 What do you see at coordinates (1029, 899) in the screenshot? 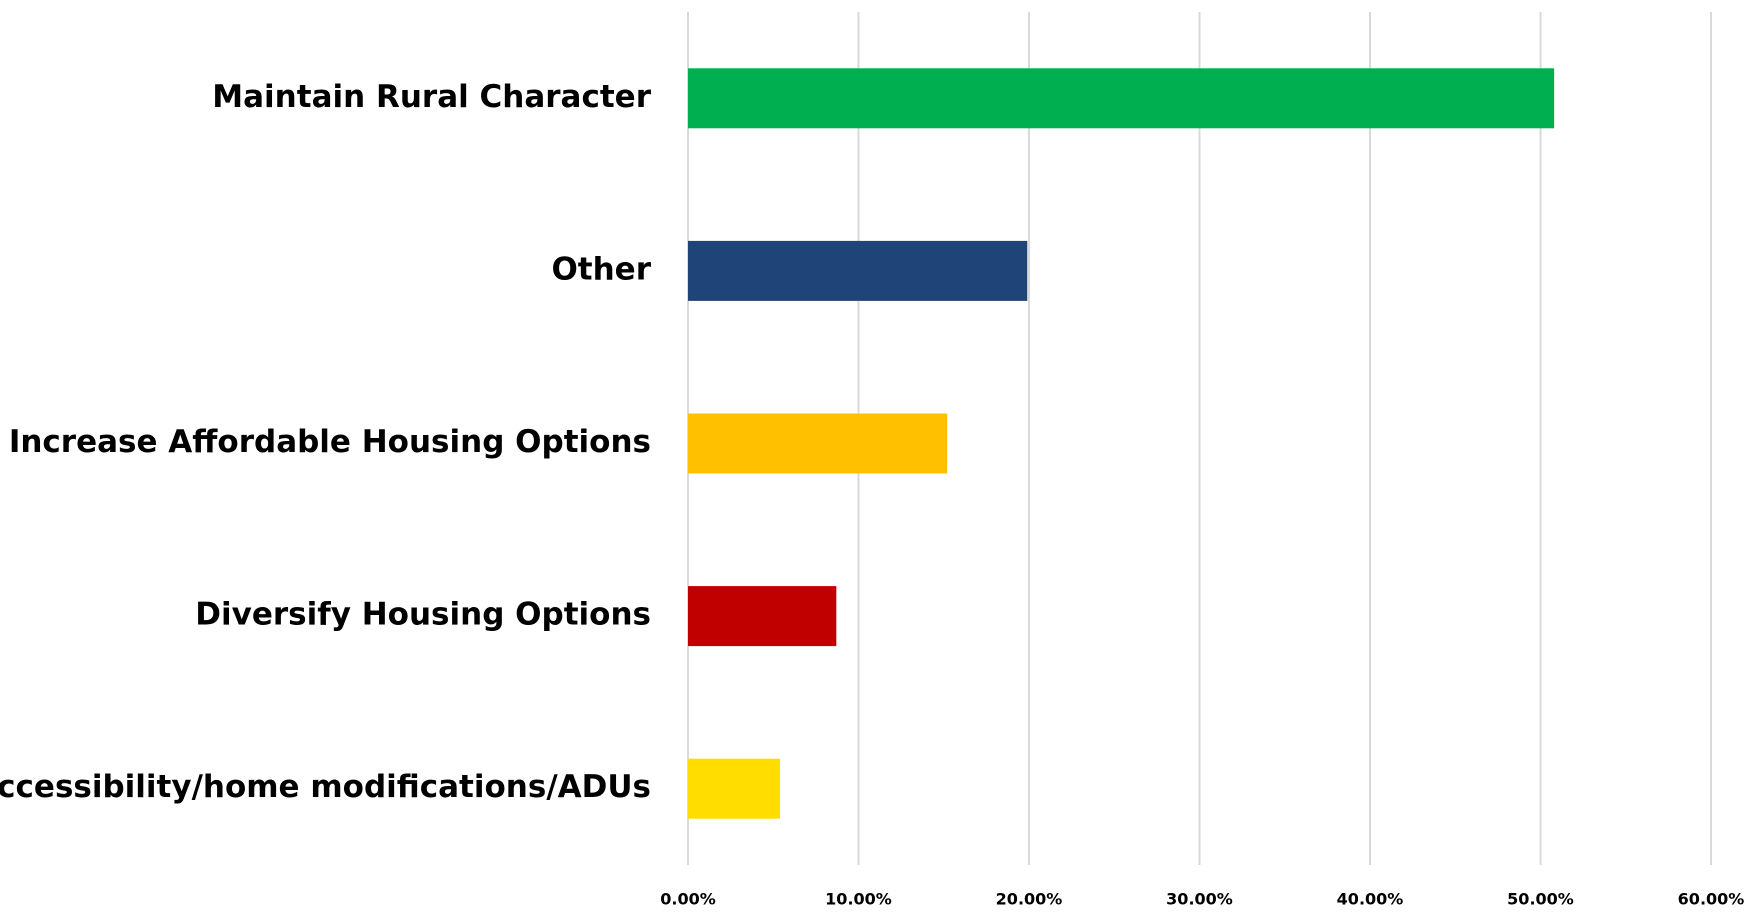
I see `x-tick-label: 20.00%` at bounding box center [1029, 899].